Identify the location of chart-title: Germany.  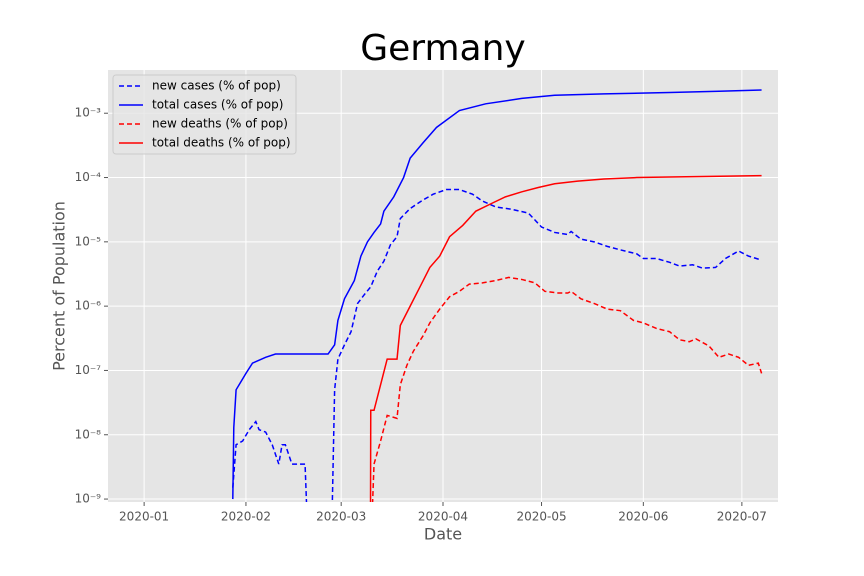
(442, 48).